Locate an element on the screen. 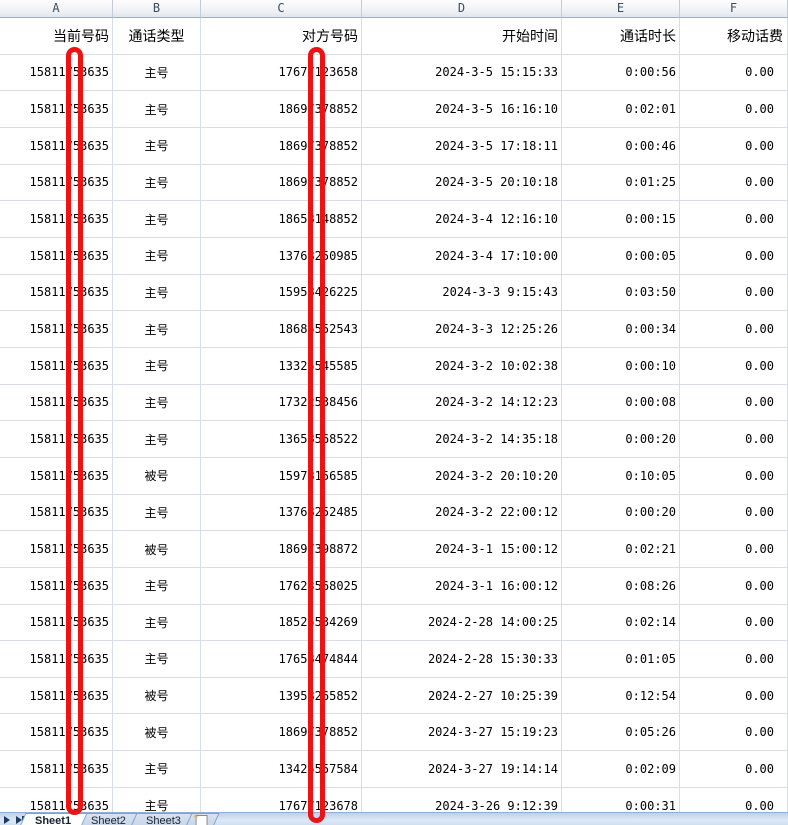 This screenshot has width=788, height=825. cell-start-time: 2024-3-2 20:10:20 is located at coordinates (462, 476).